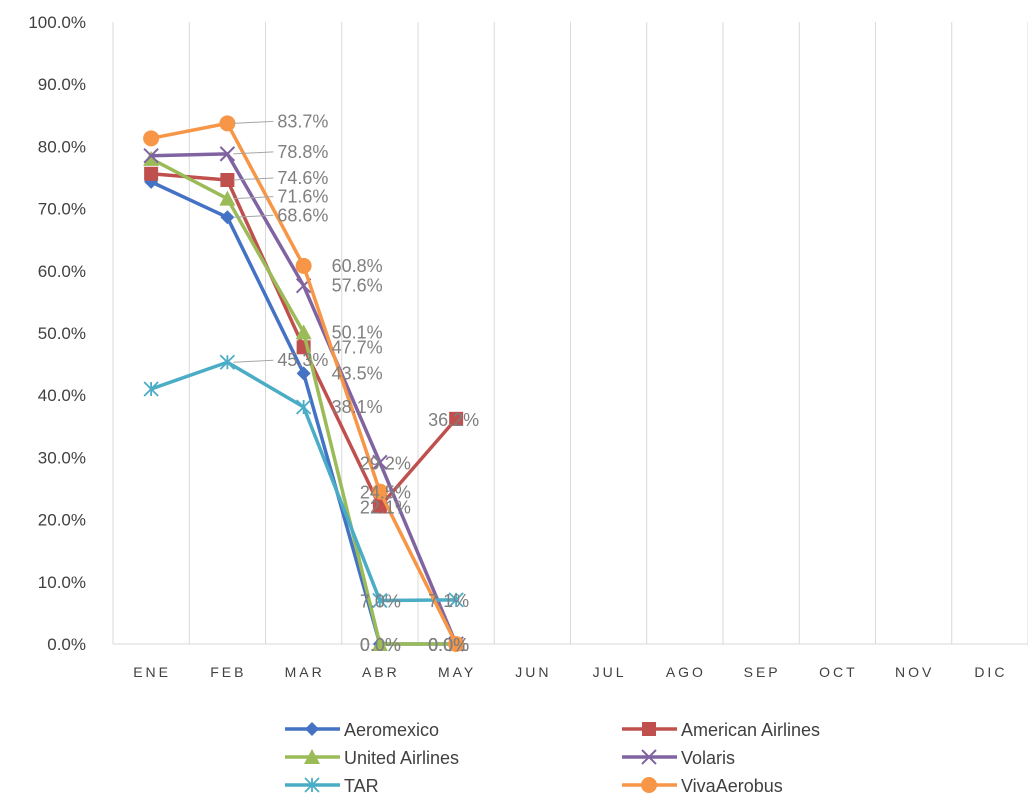 The width and height of the screenshot is (1028, 794). I want to click on y-tick-label: 70.0%, so click(62, 209).